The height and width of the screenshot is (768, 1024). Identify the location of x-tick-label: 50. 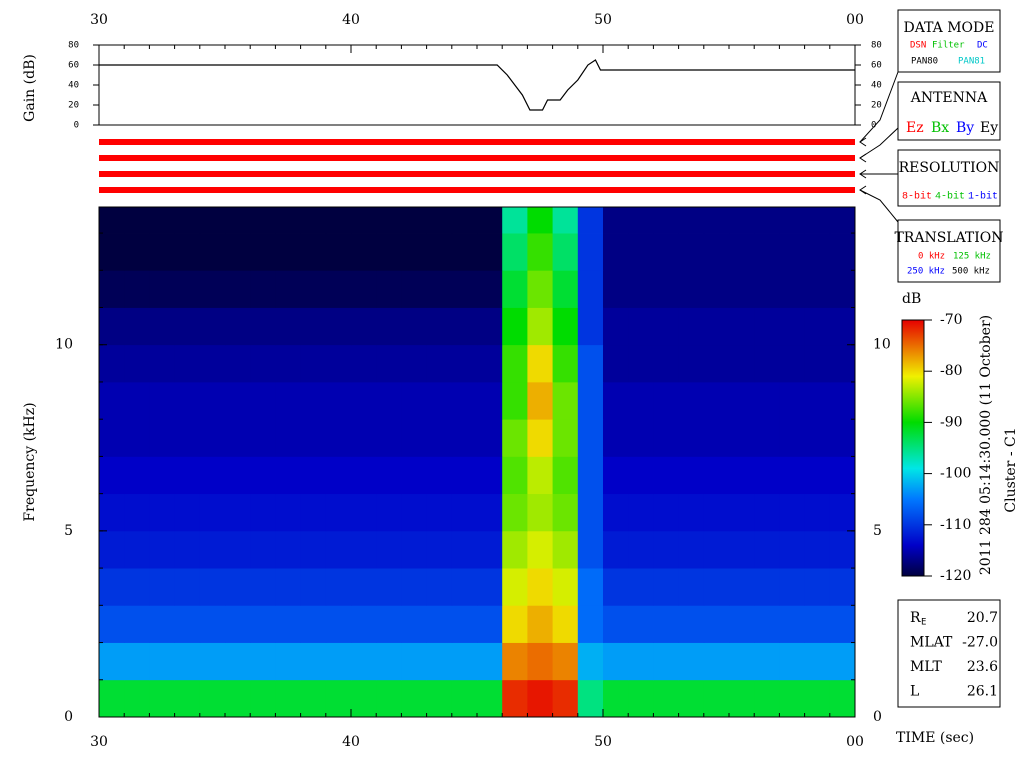
(603, 20).